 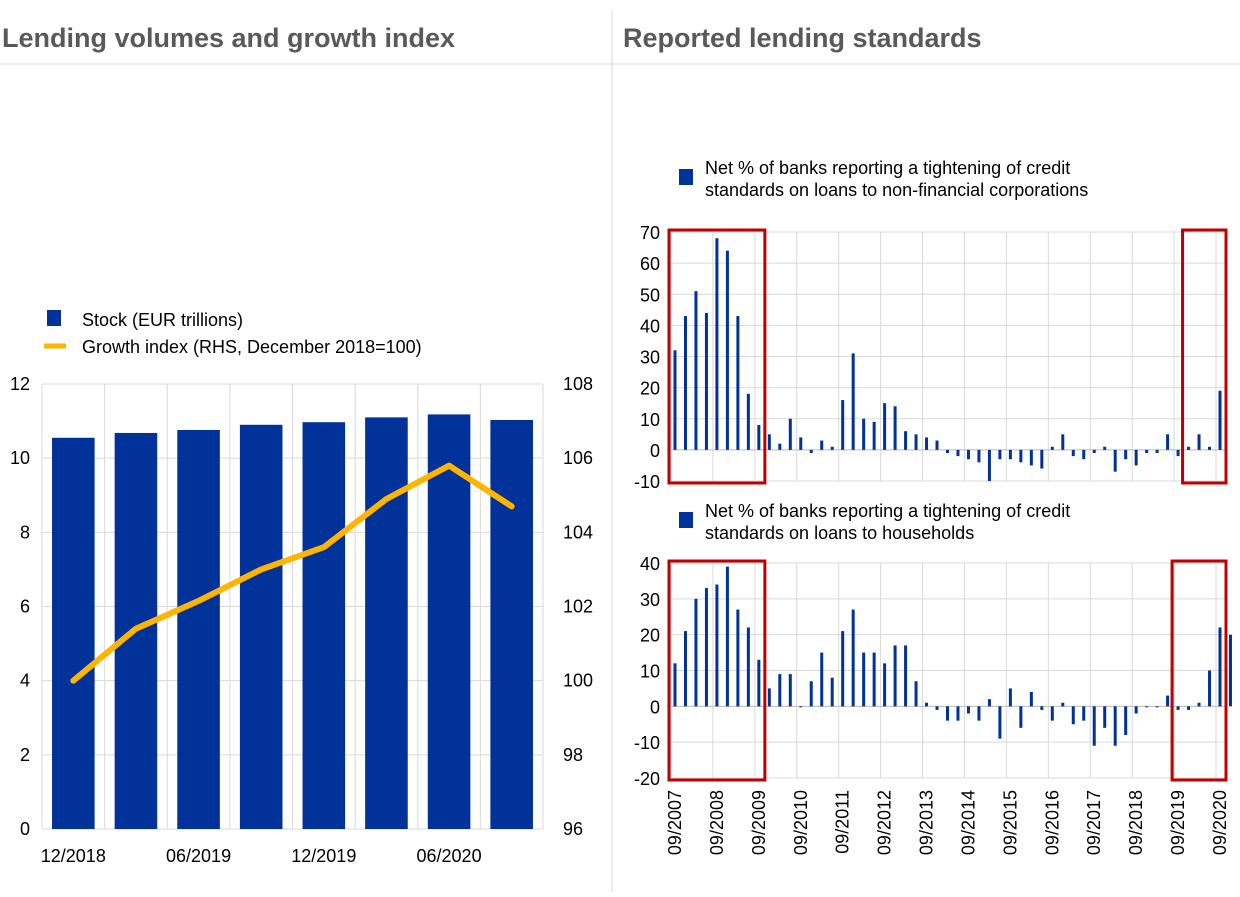 What do you see at coordinates (228, 38) in the screenshot?
I see `left-panel-title: Lending volumes and growth index` at bounding box center [228, 38].